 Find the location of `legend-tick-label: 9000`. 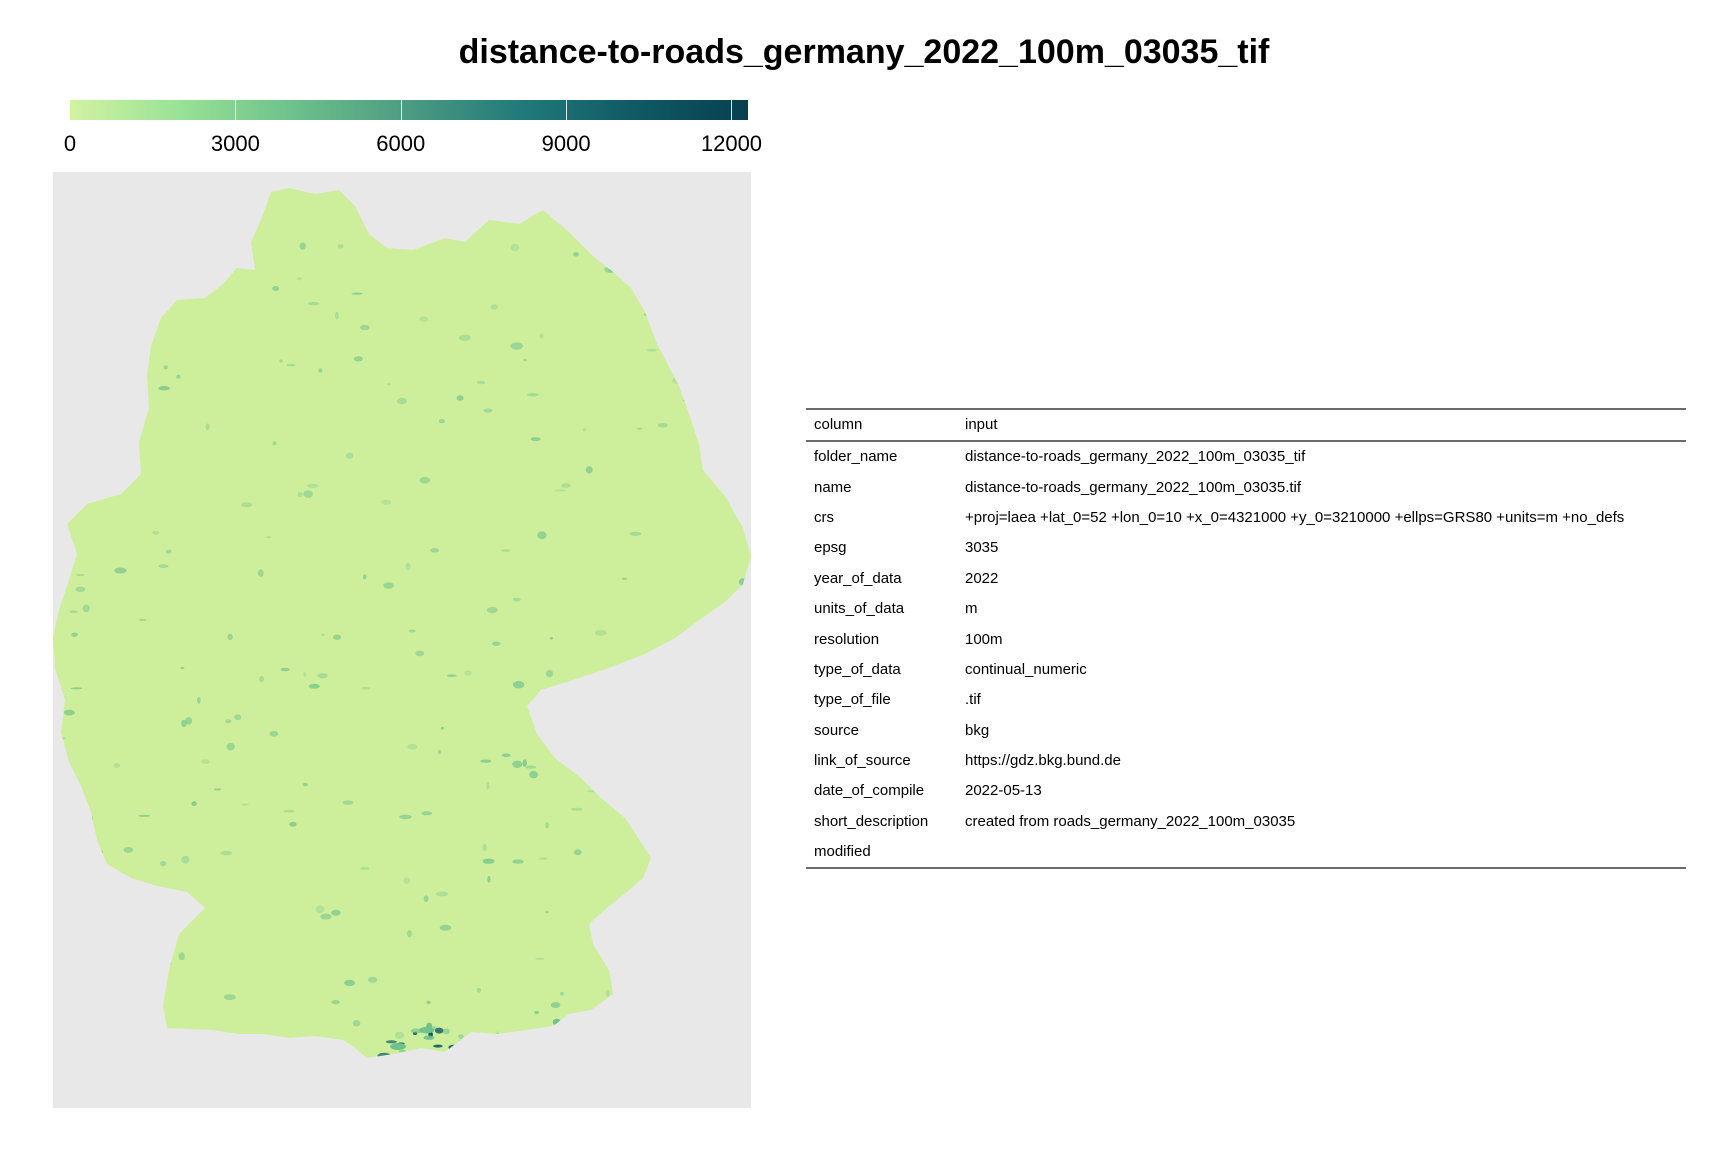

legend-tick-label: 9000 is located at coordinates (566, 143).